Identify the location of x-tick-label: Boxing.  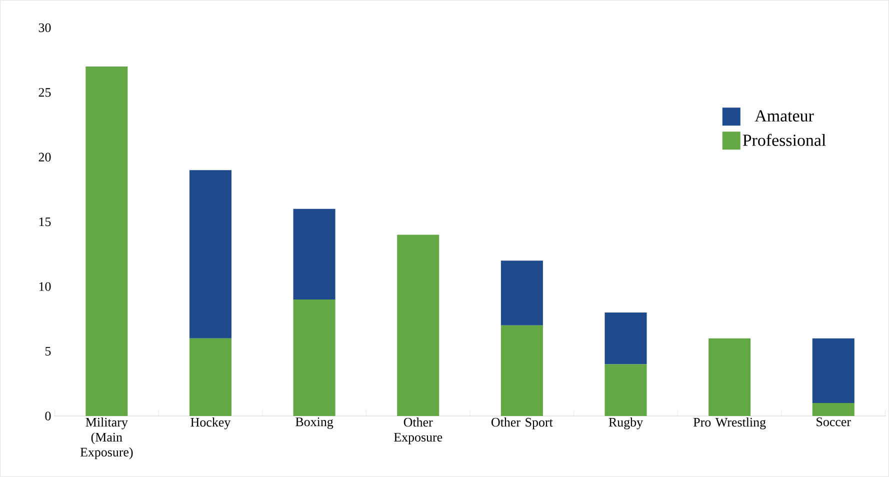
(315, 424).